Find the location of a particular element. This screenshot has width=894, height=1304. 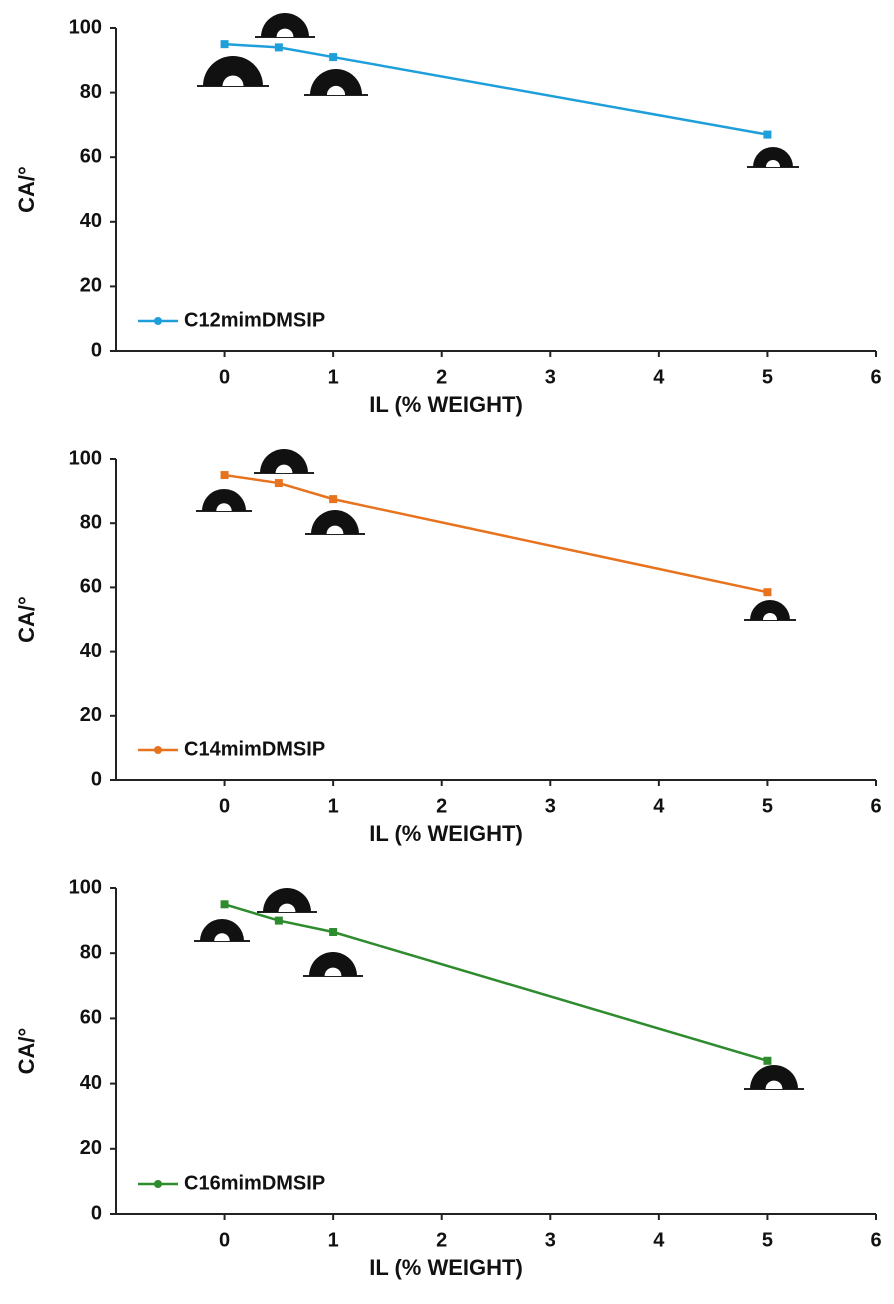

legend-label: C16mimDMSIP is located at coordinates (254, 1183).